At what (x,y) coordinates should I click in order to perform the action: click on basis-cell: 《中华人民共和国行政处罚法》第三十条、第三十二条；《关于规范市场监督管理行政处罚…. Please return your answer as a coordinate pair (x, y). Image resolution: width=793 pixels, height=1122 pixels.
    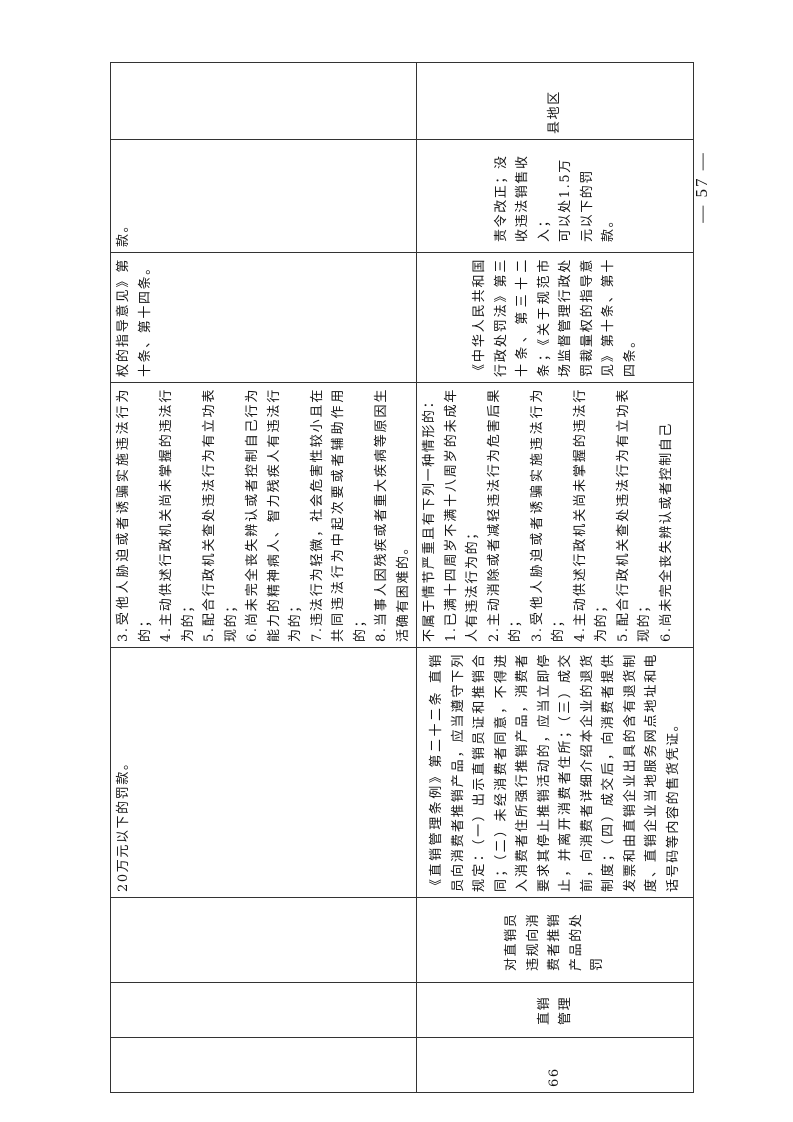
    Looking at the image, I should click on (555, 317).